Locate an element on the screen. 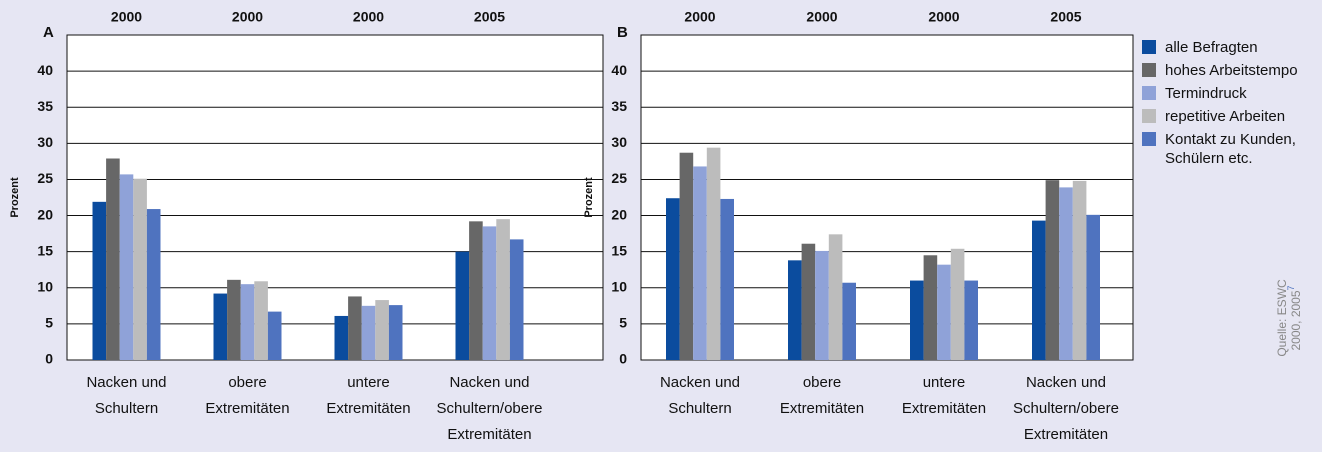 This screenshot has width=1322, height=452. source-line: Quelle: ESWC is located at coordinates (1282, 318).